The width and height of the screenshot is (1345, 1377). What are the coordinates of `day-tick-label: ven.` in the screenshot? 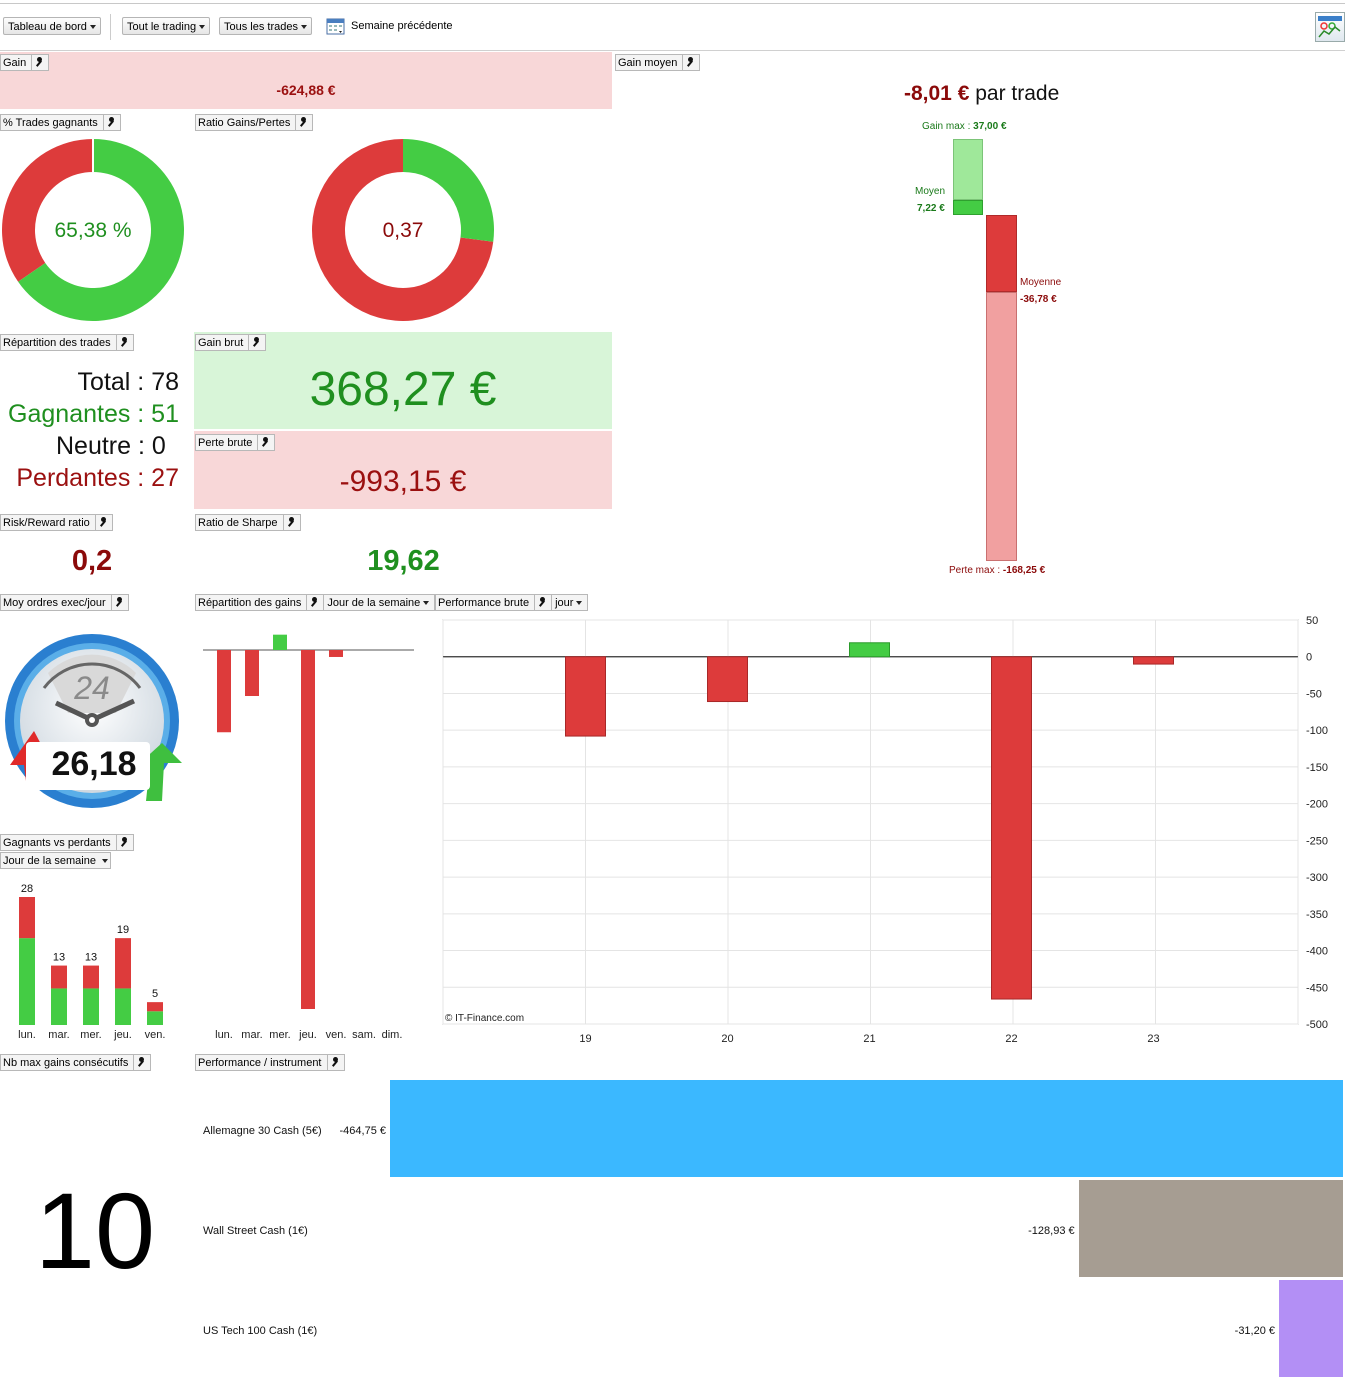 It's located at (155, 1035).